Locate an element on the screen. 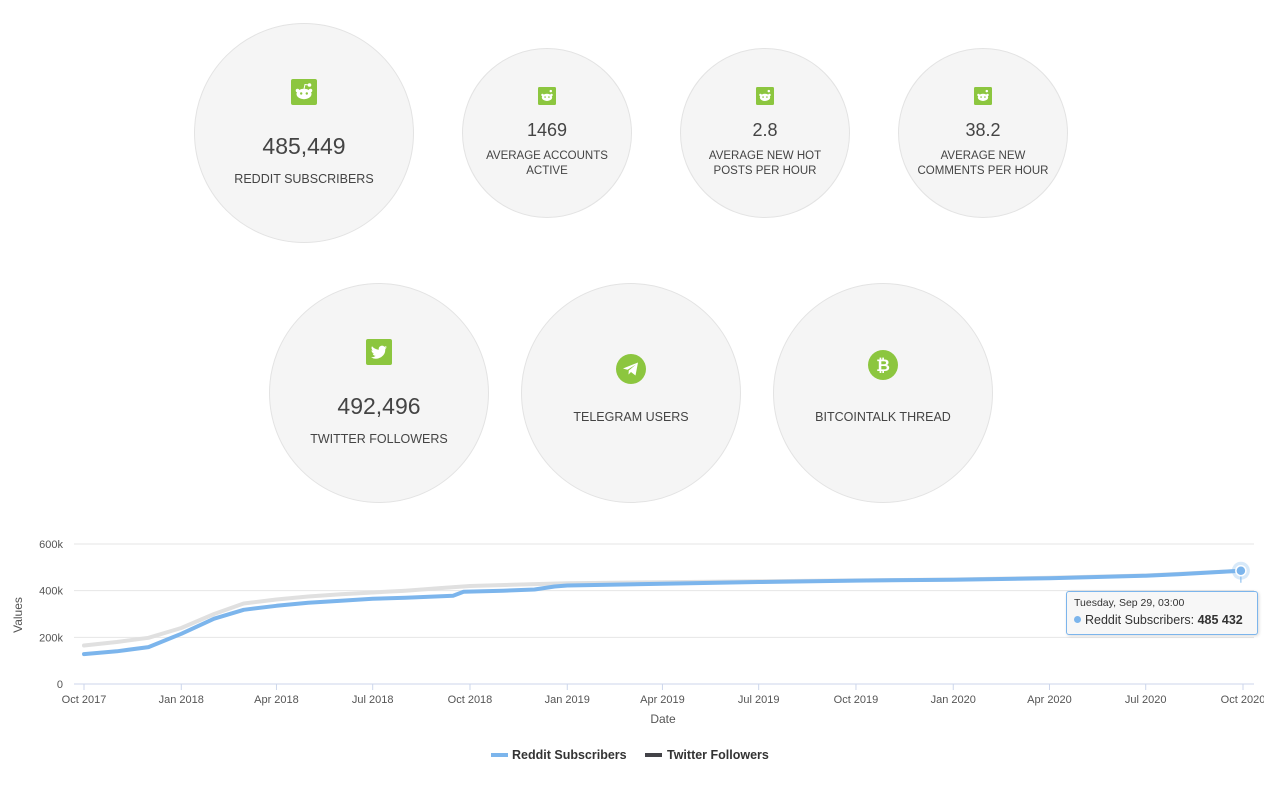  twitter-icon is located at coordinates (379, 352).